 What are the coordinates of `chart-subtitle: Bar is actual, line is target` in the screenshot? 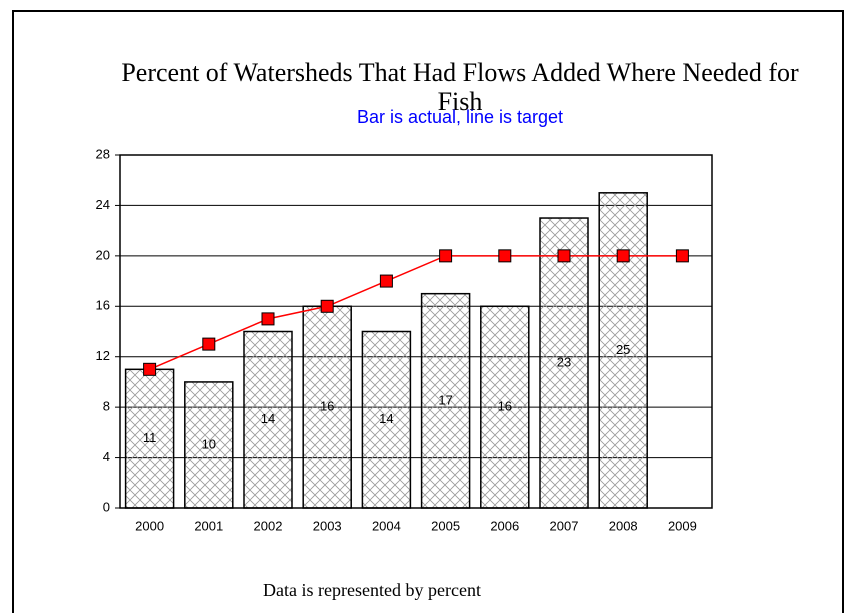 It's located at (460, 117).